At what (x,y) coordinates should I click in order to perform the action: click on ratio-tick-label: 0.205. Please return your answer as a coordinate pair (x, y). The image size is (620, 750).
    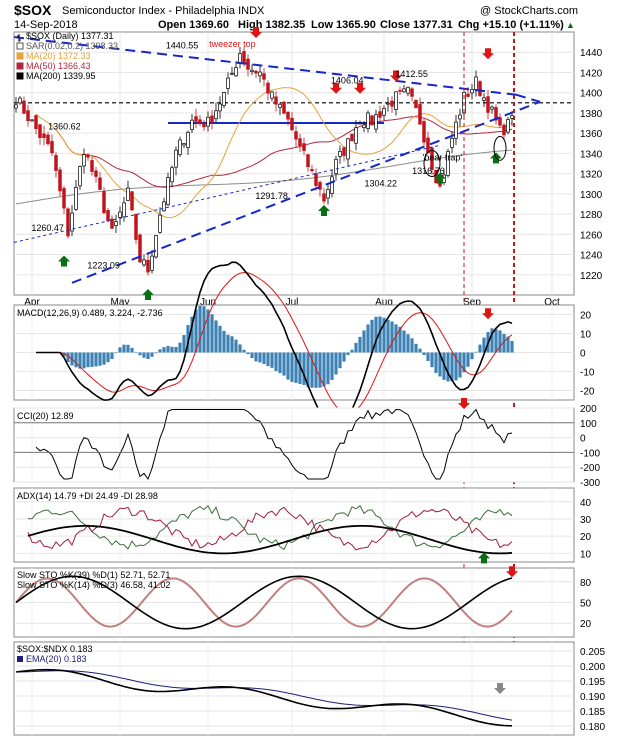
    Looking at the image, I should click on (592, 652).